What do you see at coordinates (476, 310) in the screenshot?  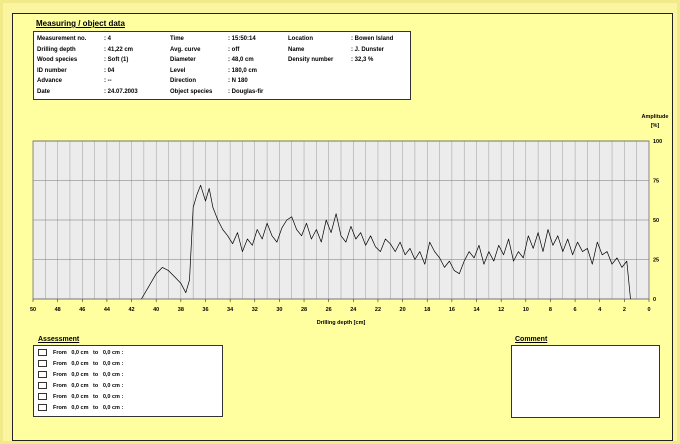 I see `x-tick-label: 14` at bounding box center [476, 310].